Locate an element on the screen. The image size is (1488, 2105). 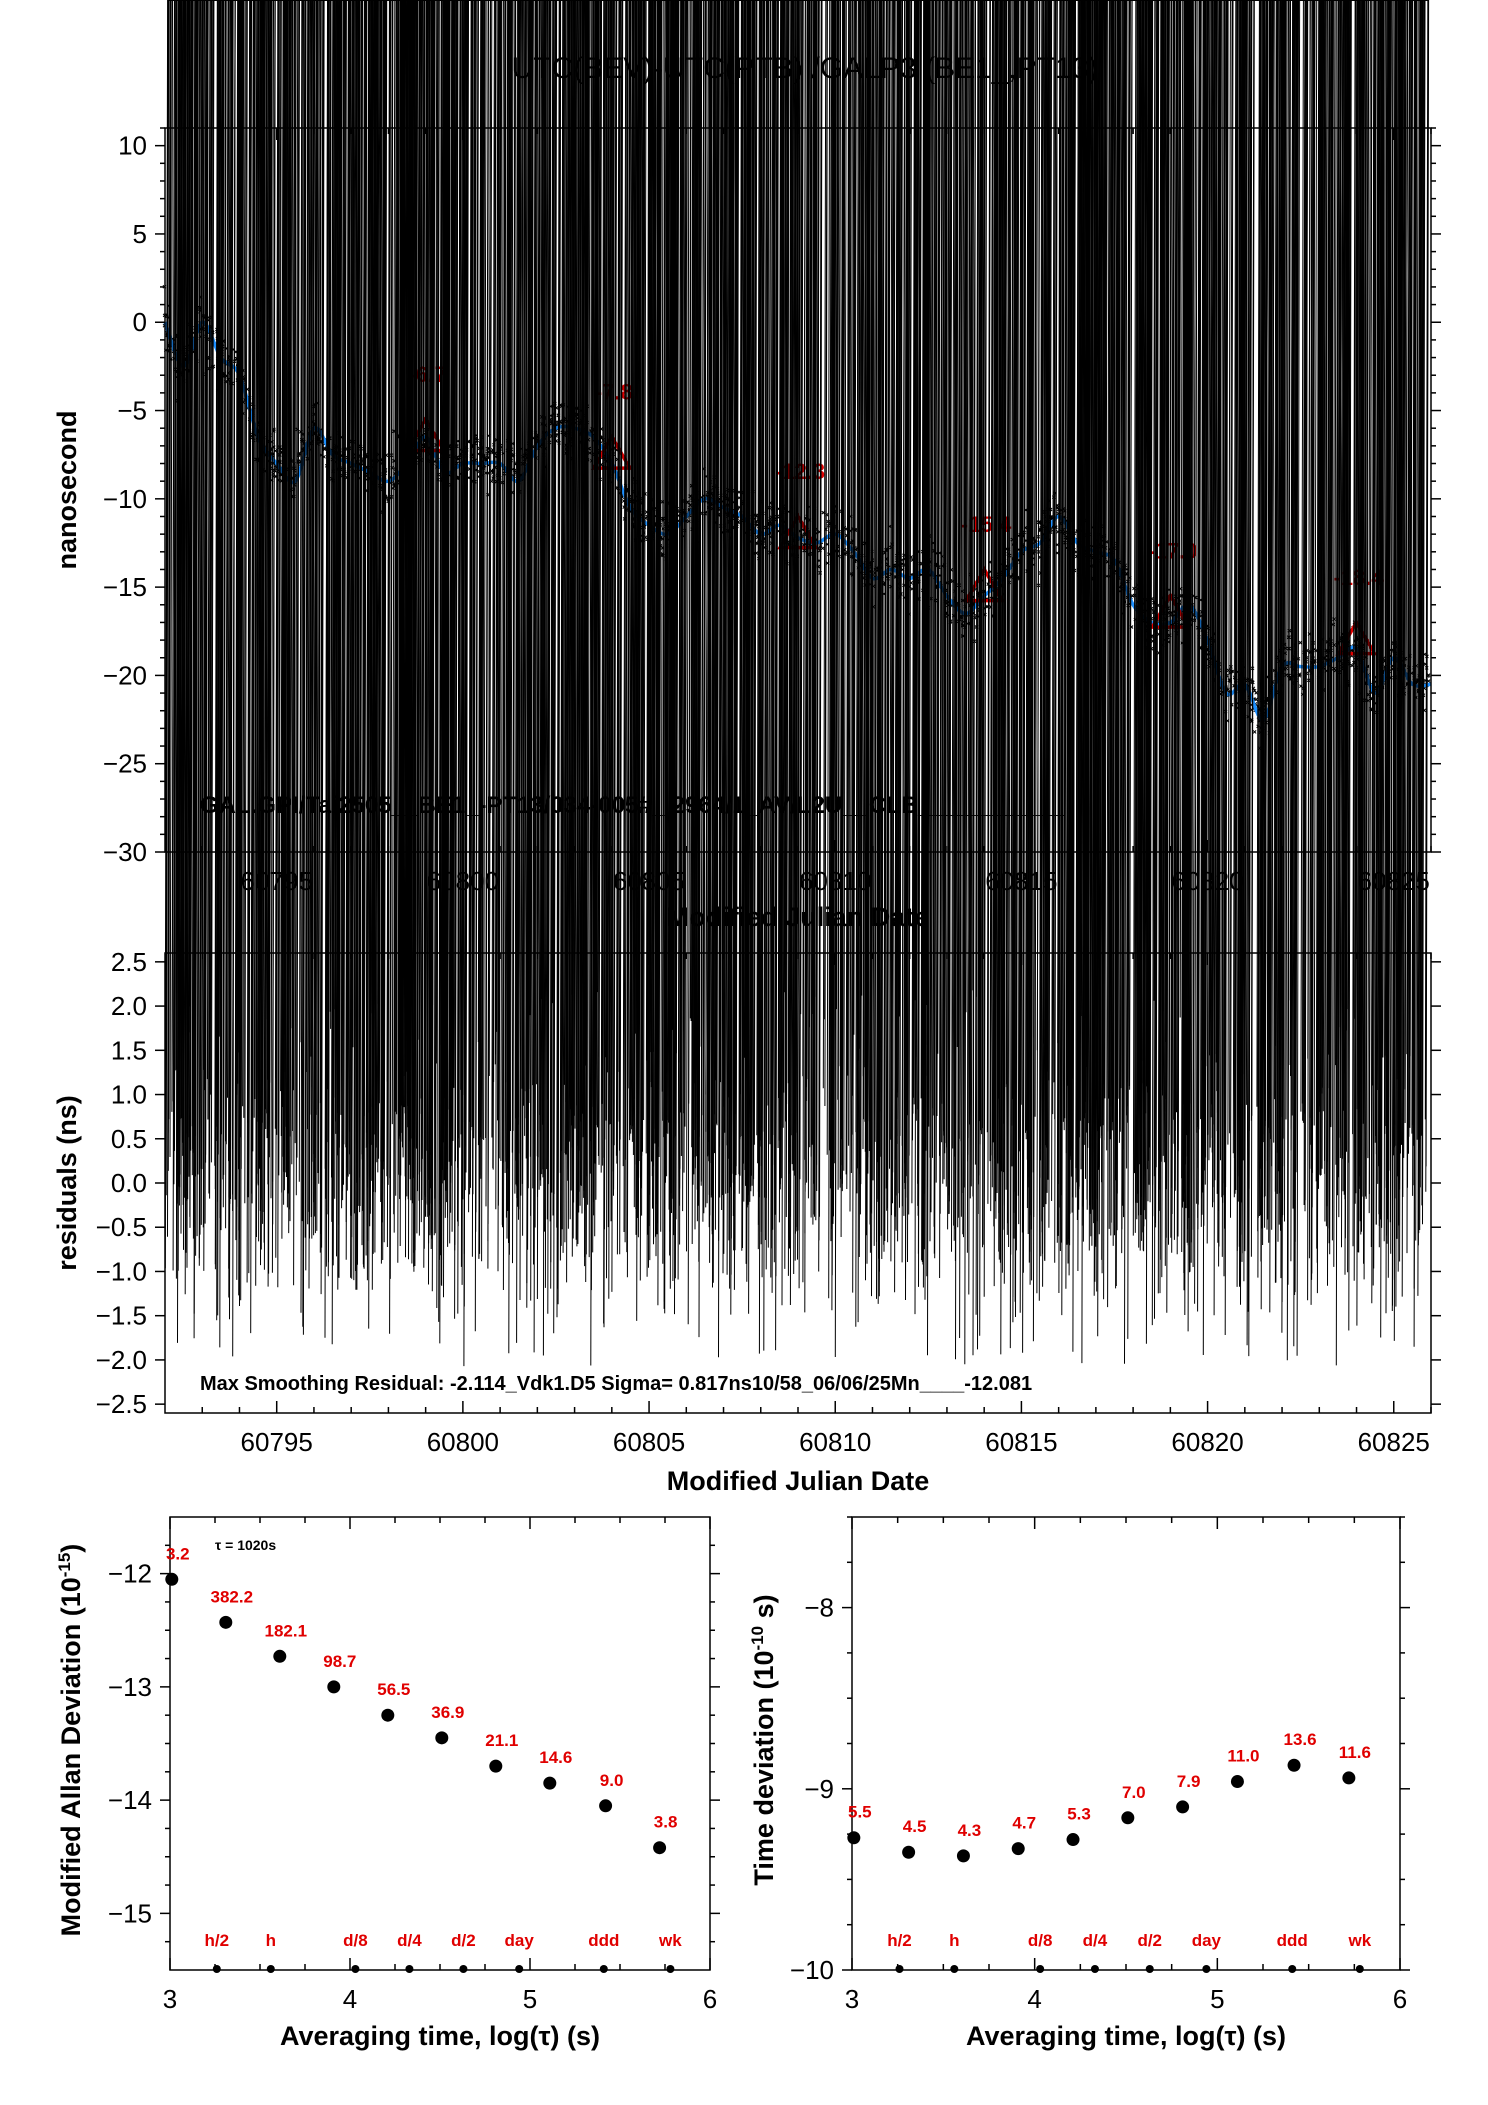
y-tick-label: 10 is located at coordinates (132, 146).